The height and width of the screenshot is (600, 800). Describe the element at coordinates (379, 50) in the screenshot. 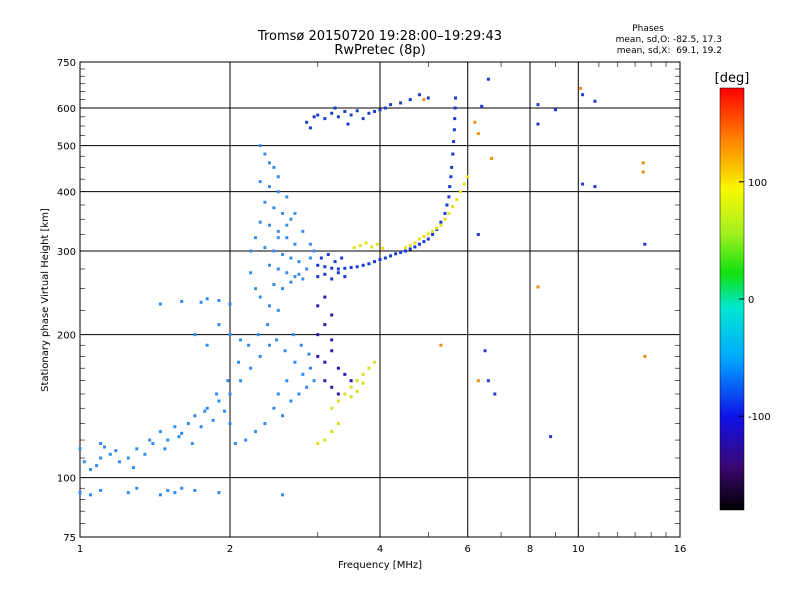

I see `chart-subtitle: RwPretec (8p)` at that location.